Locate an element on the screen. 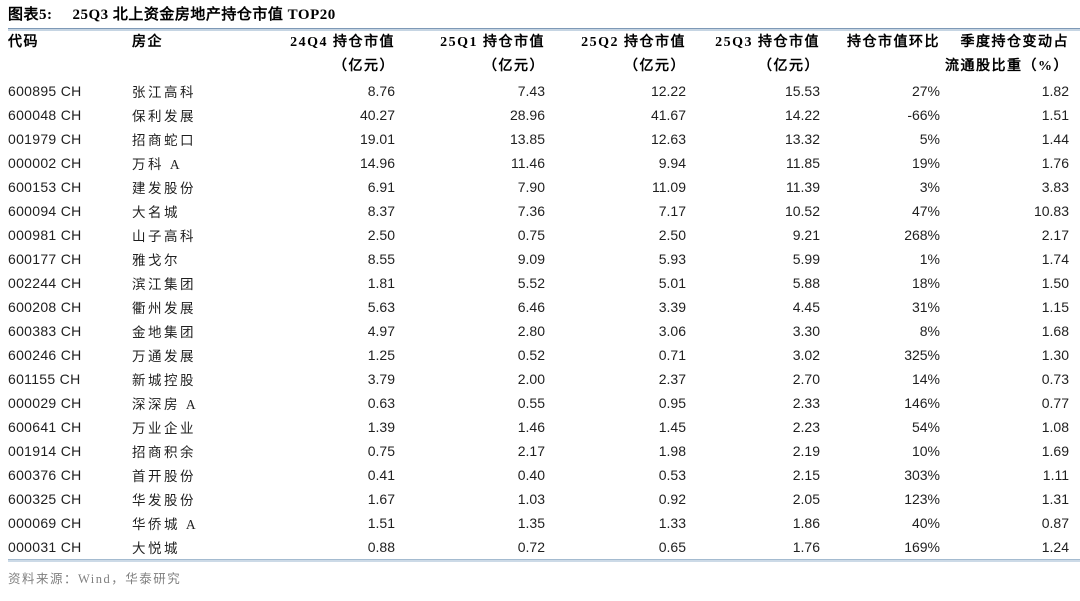 The width and height of the screenshot is (1080, 601). source-note: 资料来源：Wind，华泰研究 is located at coordinates (95, 579).